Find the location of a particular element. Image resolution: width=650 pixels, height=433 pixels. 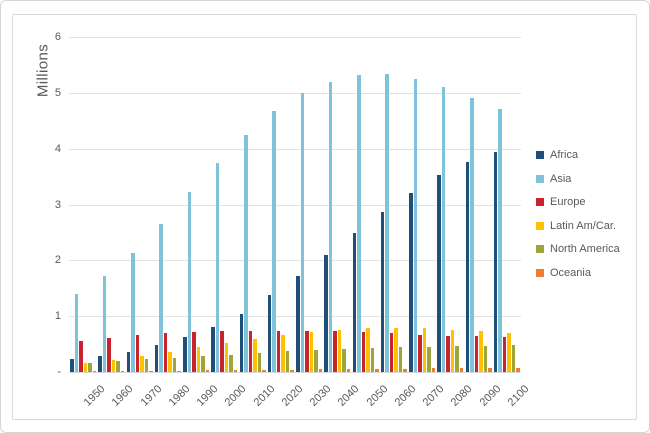

legend-item-europe: Europe is located at coordinates (578, 202).